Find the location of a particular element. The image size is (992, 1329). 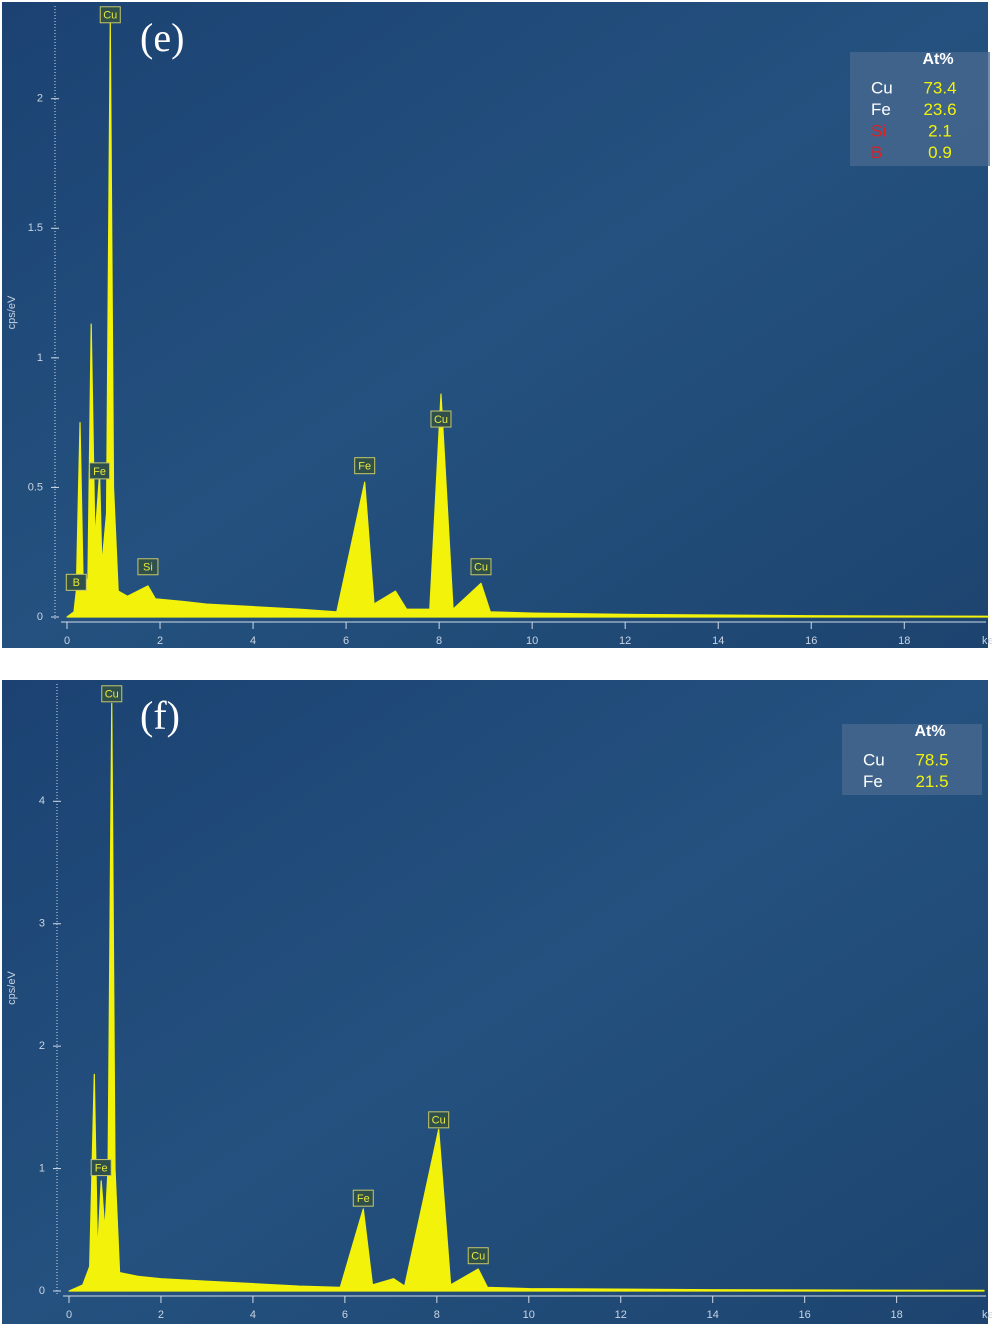

y-tick-label: 3 is located at coordinates (42, 924).